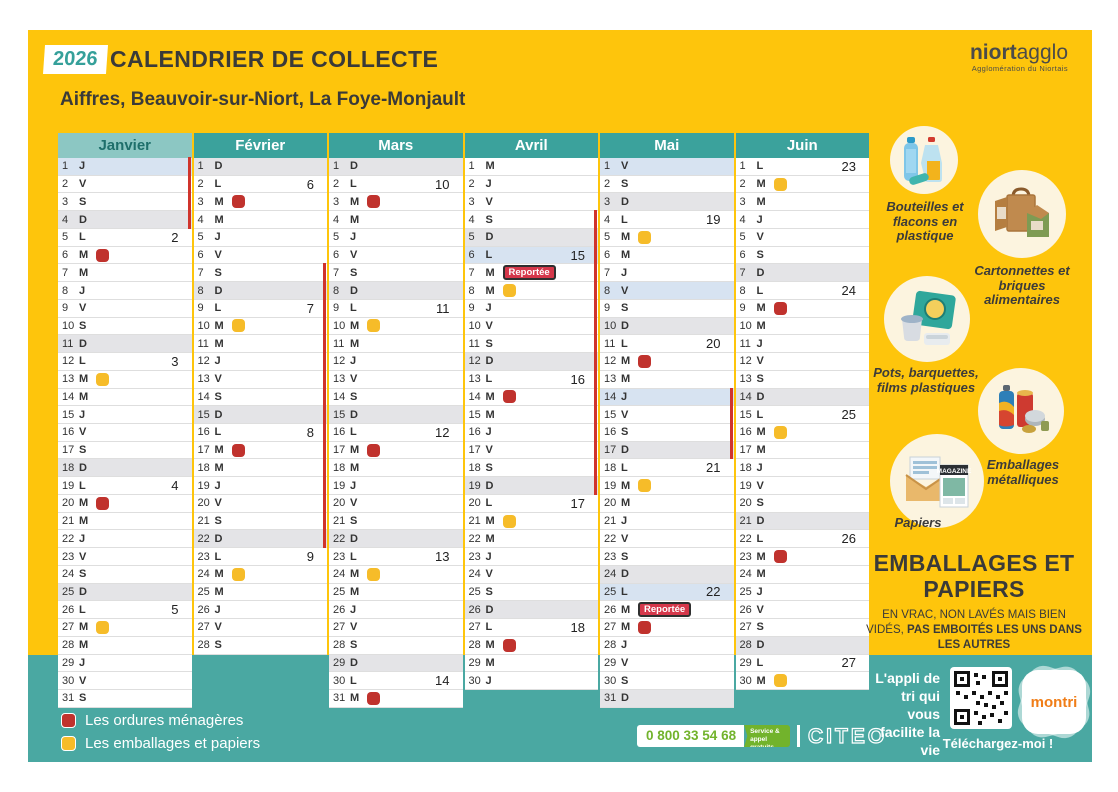 The width and height of the screenshot is (1118, 792). What do you see at coordinates (474, 379) in the screenshot?
I see `day-number: 13` at bounding box center [474, 379].